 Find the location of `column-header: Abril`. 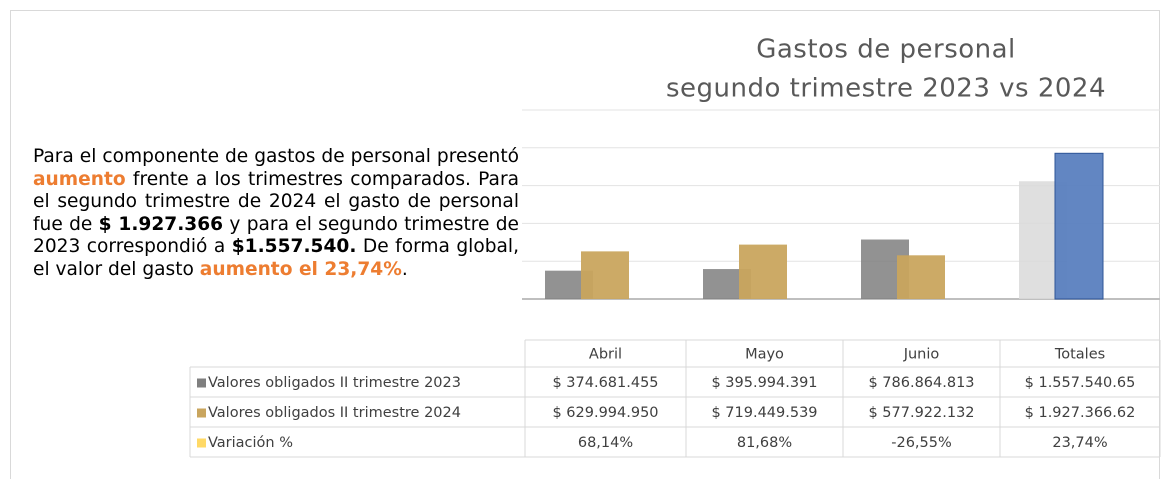

column-header: Abril is located at coordinates (605, 355).